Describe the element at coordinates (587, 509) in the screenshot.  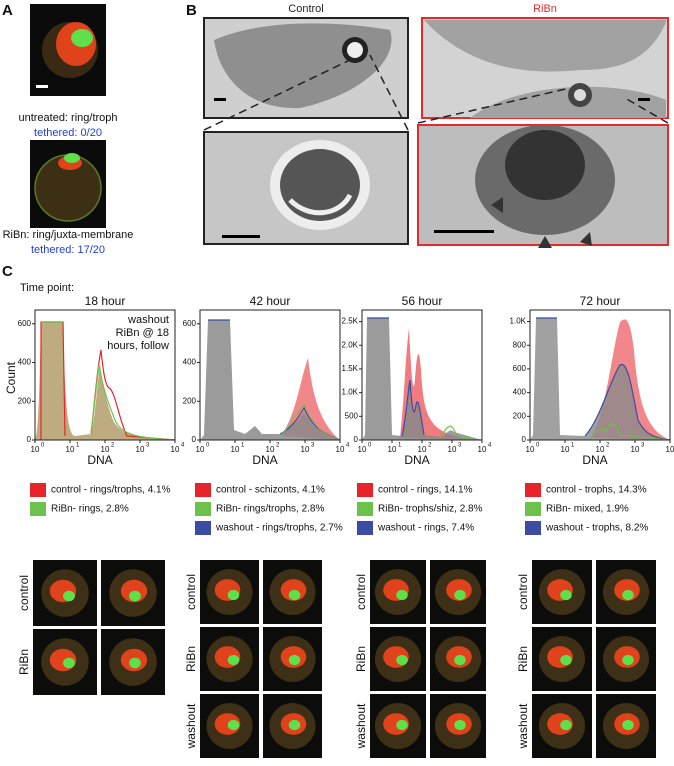
I see `legend-label: RiBn- mixed, 1.9%` at that location.